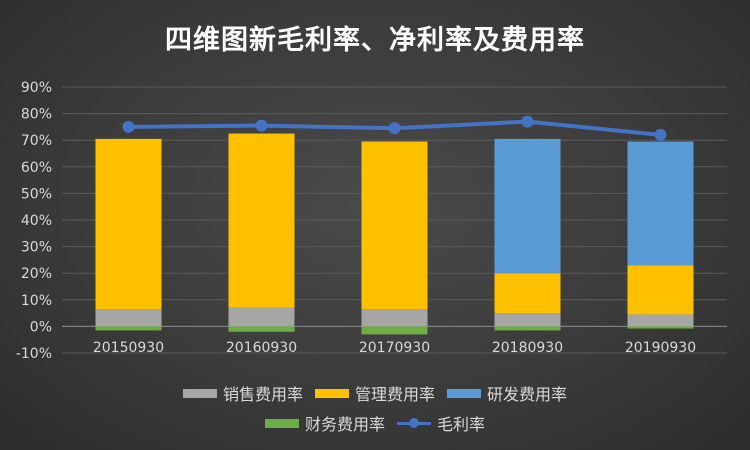 This screenshot has width=750, height=450. I want to click on legend-swatch-finance, so click(281, 423).